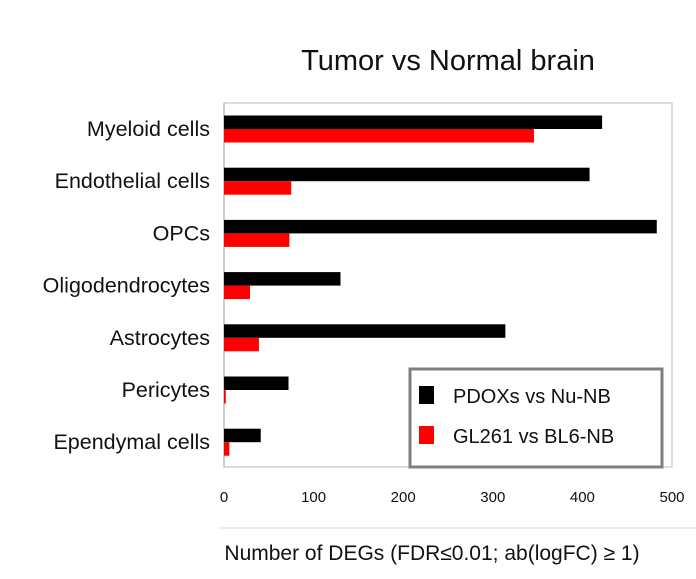  Describe the element at coordinates (452, 497) in the screenshot. I see `x-axis-ticks: 0 100 200 300 400 500` at that location.